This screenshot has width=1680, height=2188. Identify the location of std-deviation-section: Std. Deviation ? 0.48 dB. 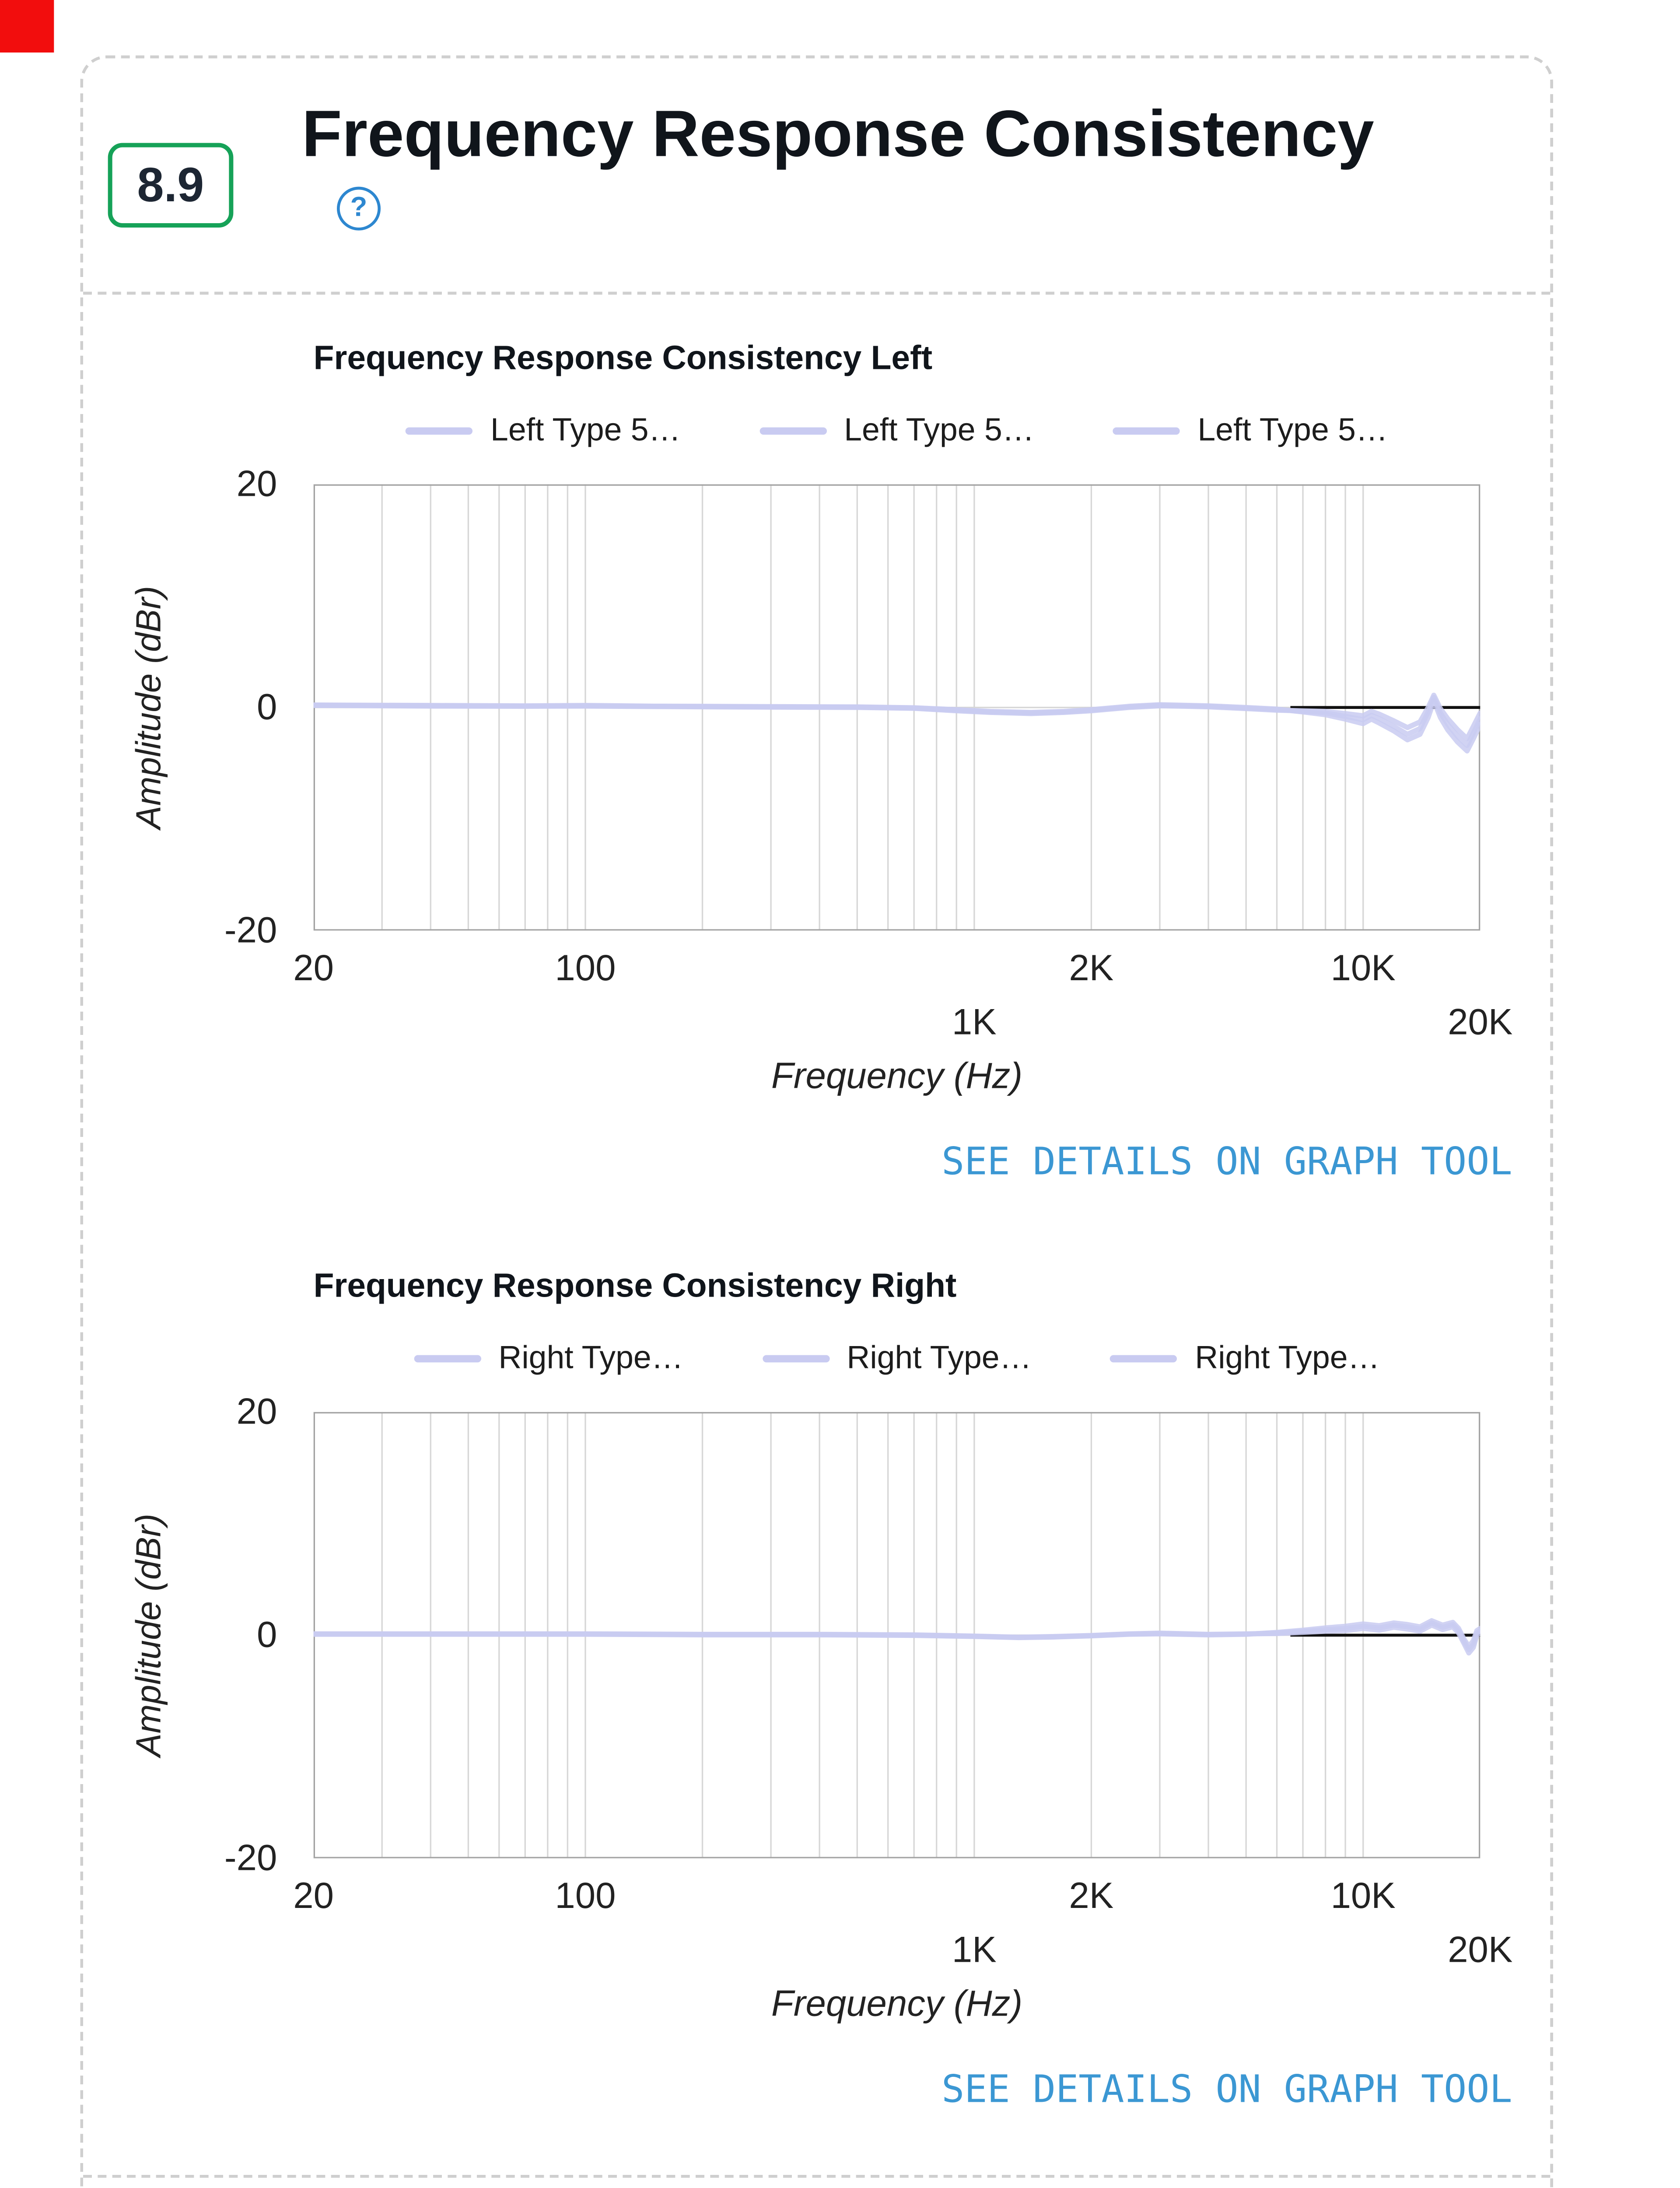
(816, 2183).